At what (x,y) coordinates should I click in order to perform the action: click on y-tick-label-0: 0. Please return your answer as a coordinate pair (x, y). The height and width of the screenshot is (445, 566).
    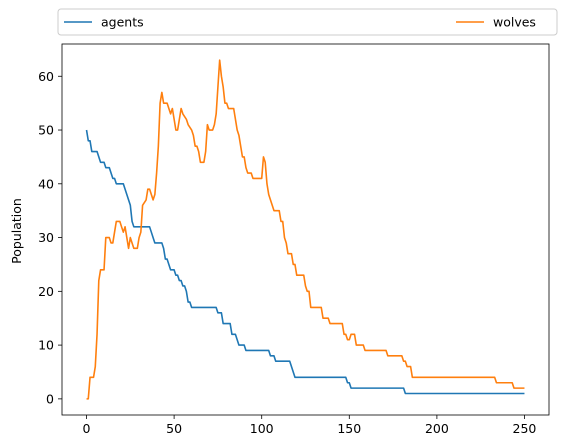
    Looking at the image, I should click on (50, 398).